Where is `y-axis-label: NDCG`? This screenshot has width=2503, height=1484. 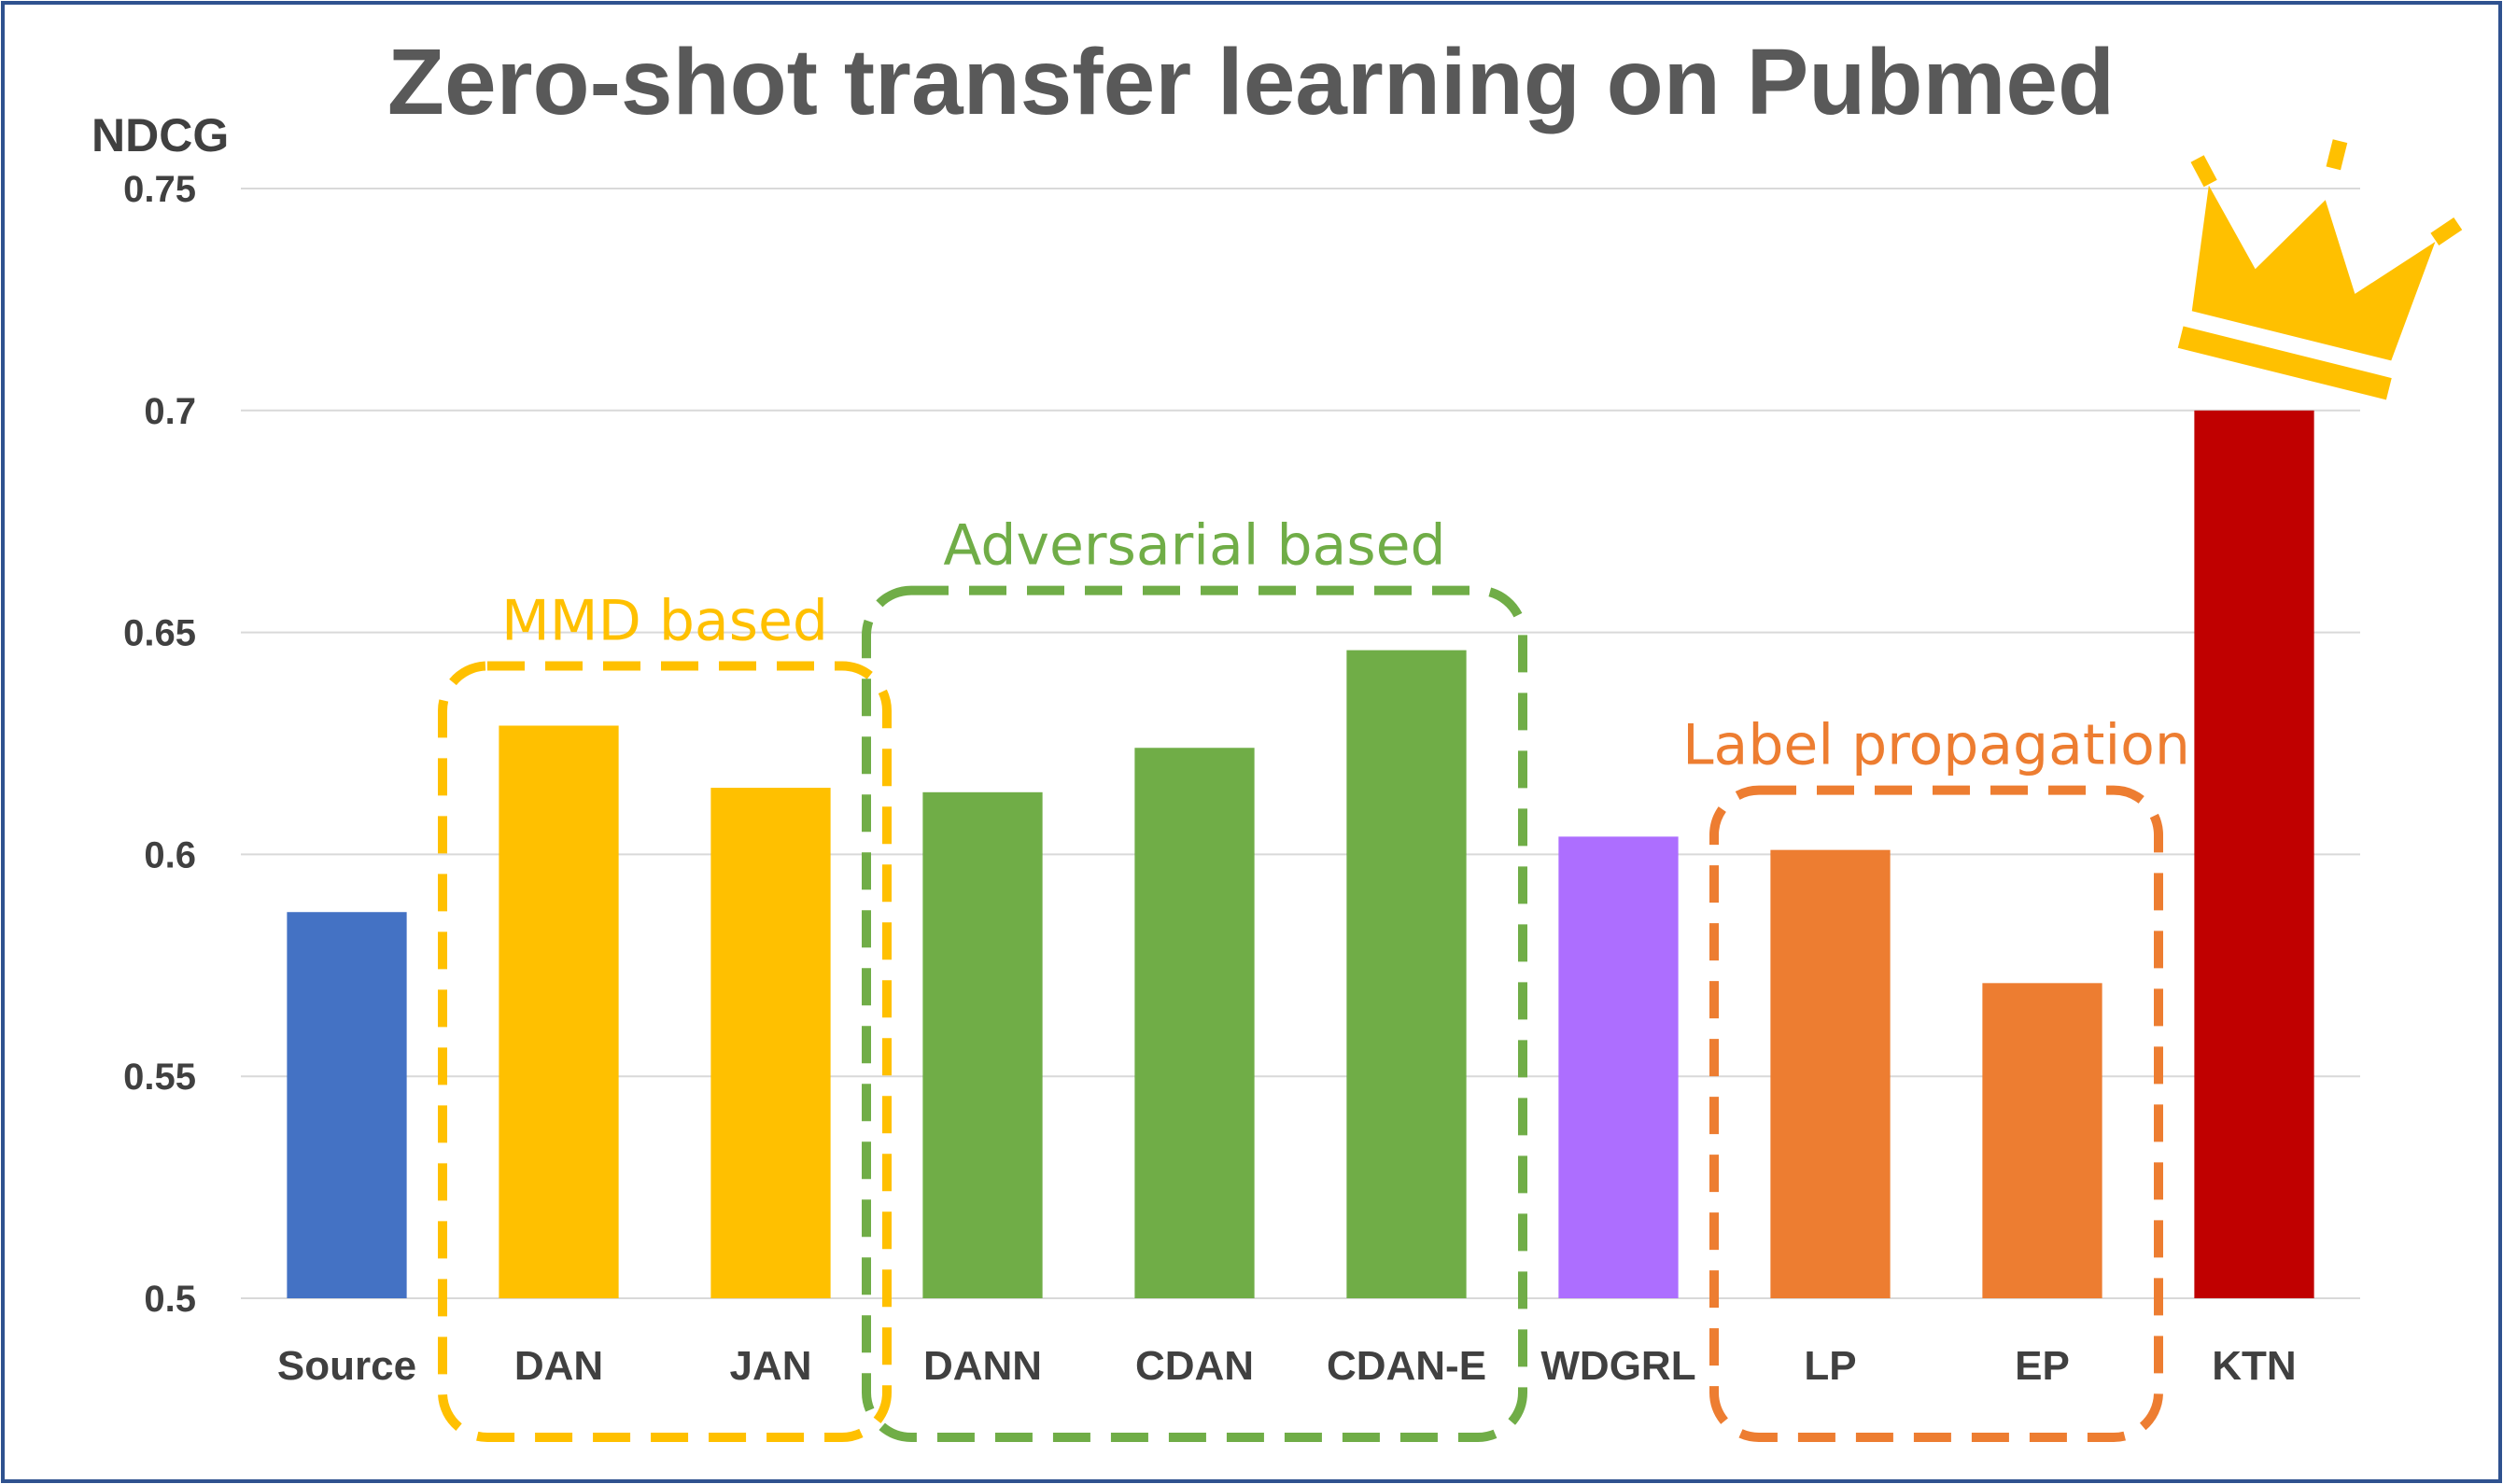
y-axis-label: NDCG is located at coordinates (160, 135).